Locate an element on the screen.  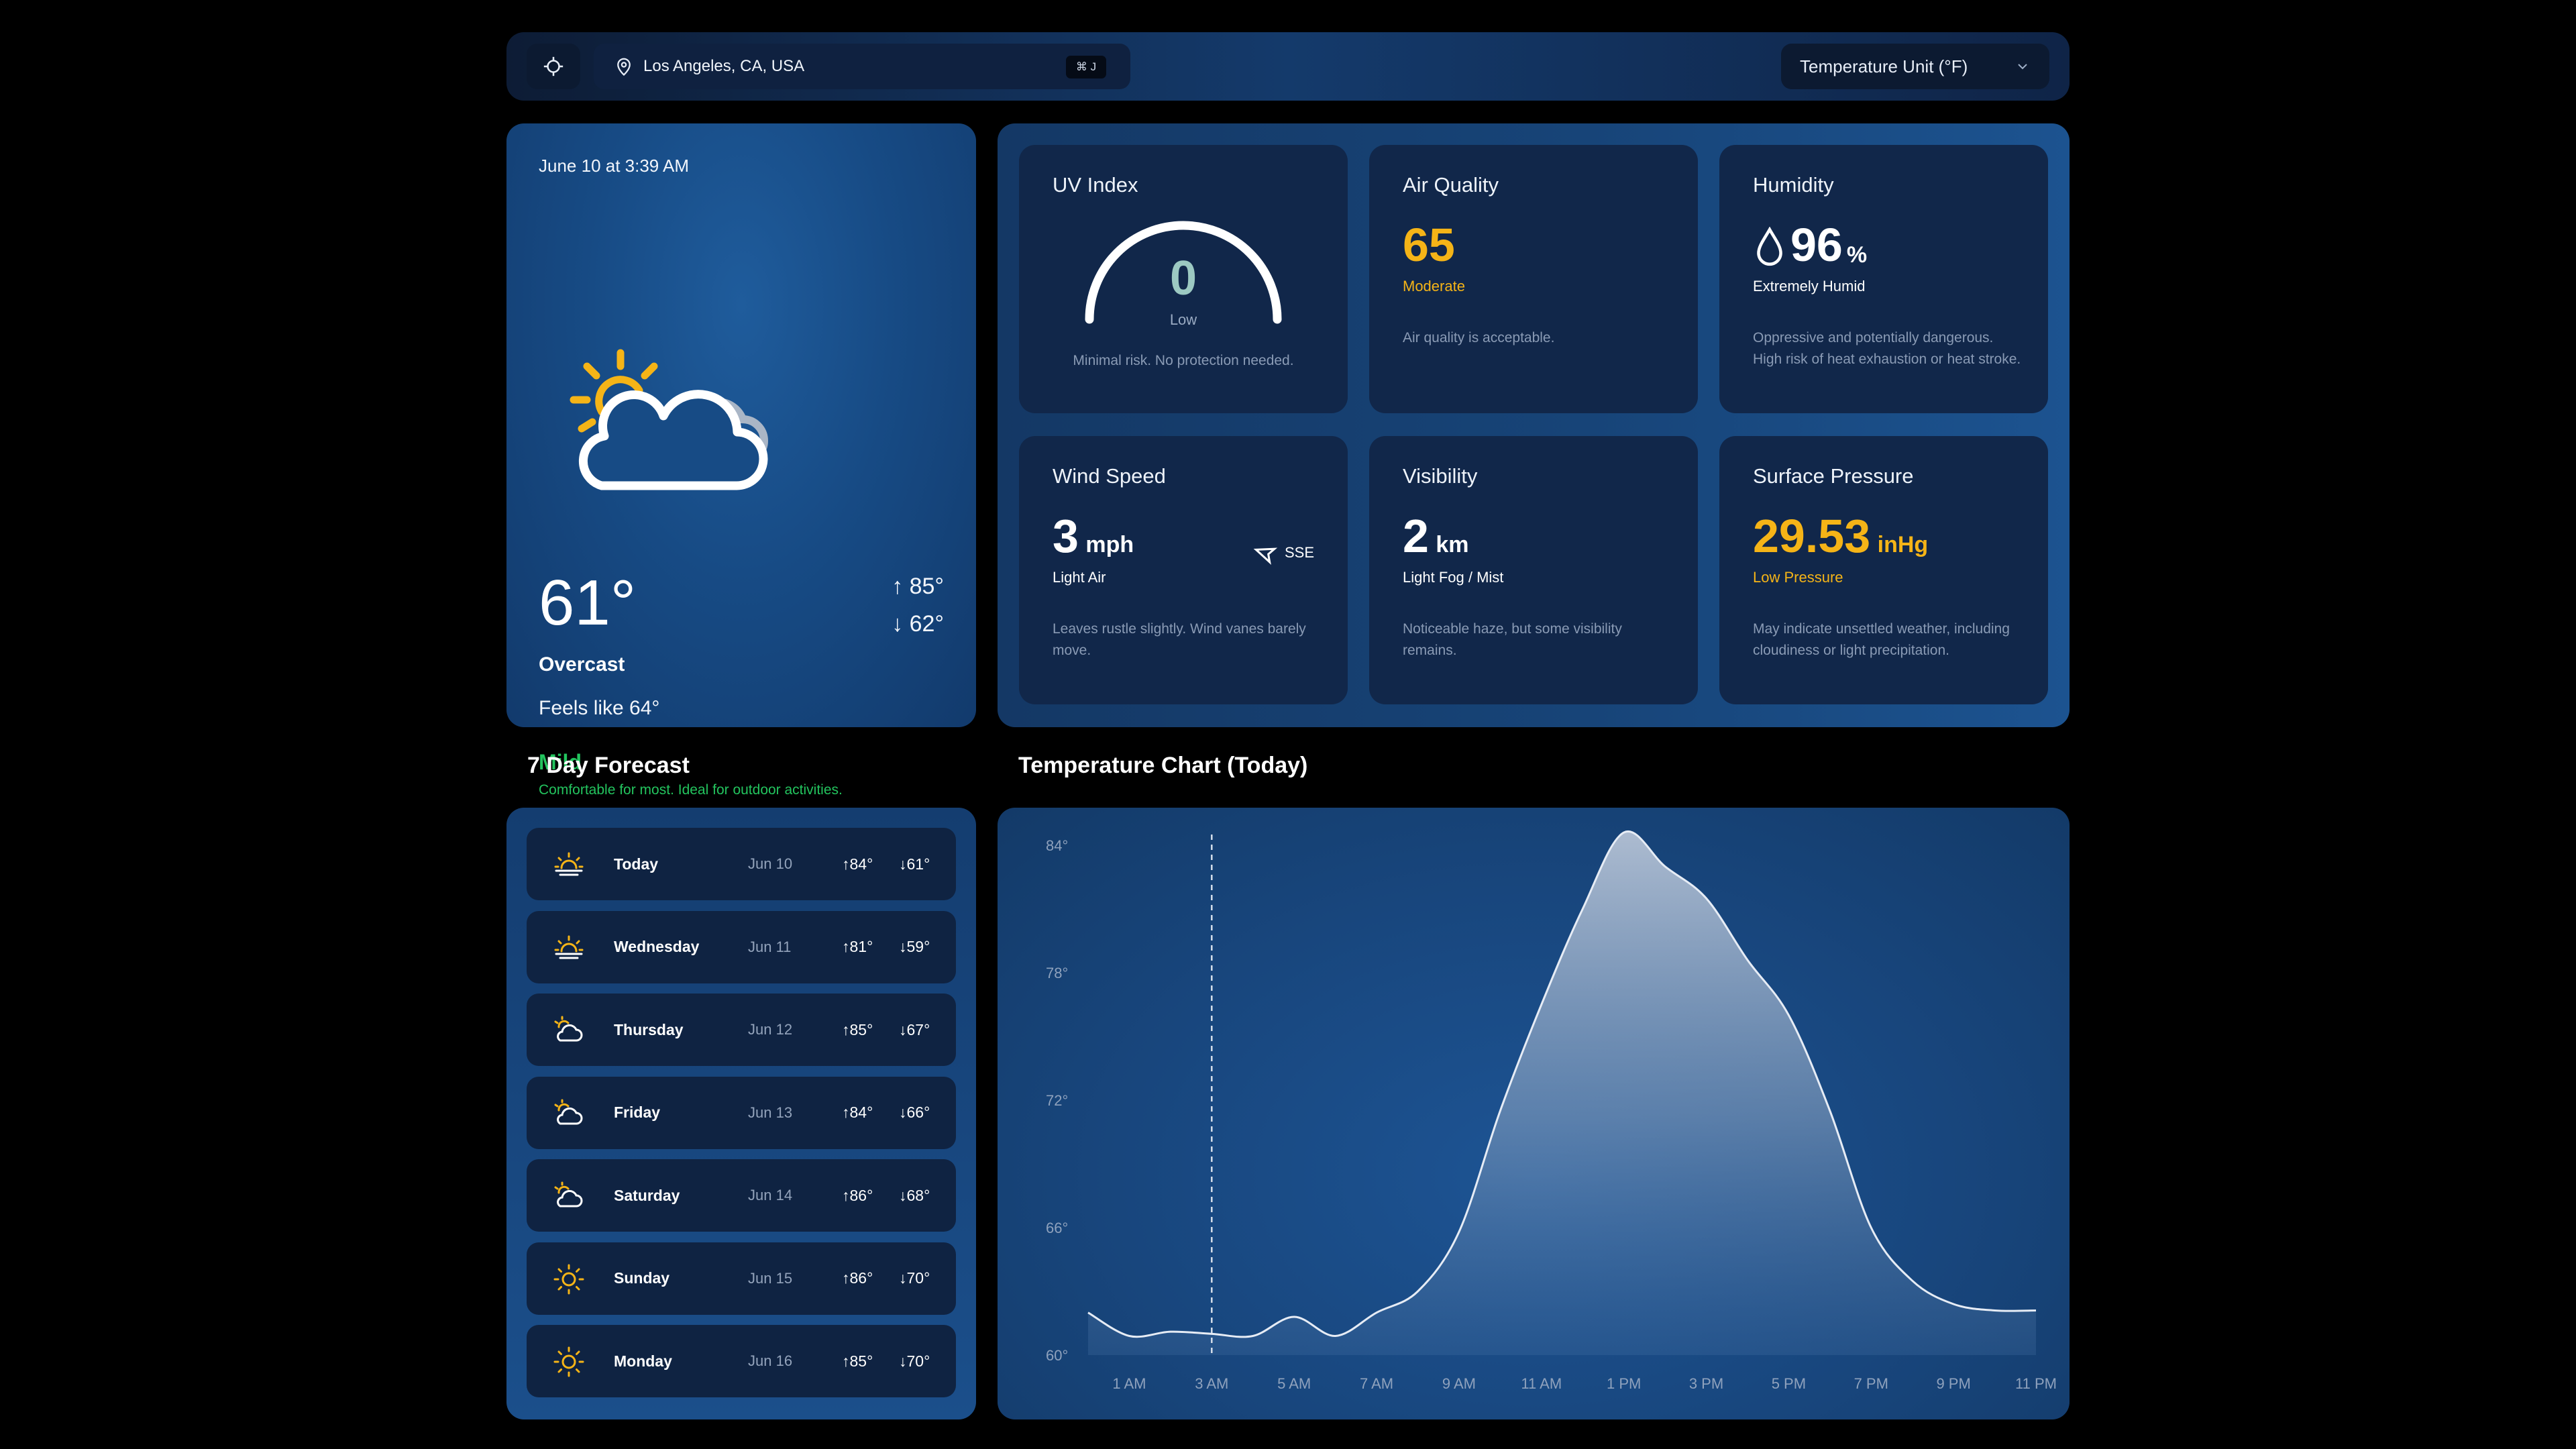
x-tick-label: 7 PM is located at coordinates (1871, 1383).